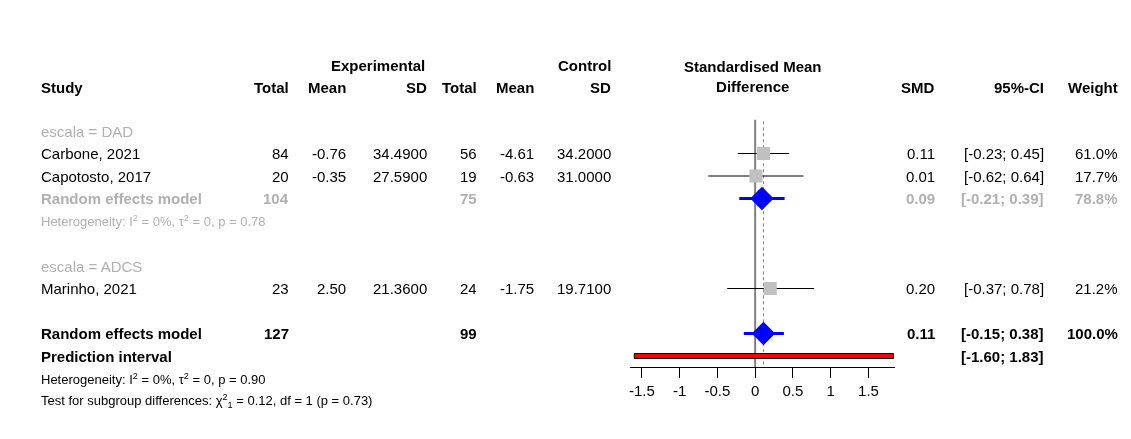 This screenshot has width=1131, height=439. What do you see at coordinates (468, 198) in the screenshot?
I see `text: 75` at bounding box center [468, 198].